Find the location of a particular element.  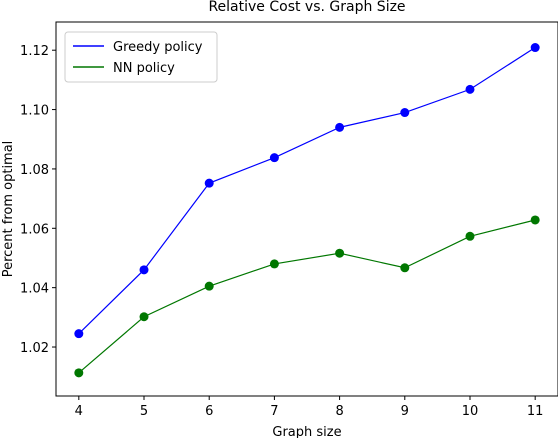

x-tick-label: 8 is located at coordinates (339, 411).